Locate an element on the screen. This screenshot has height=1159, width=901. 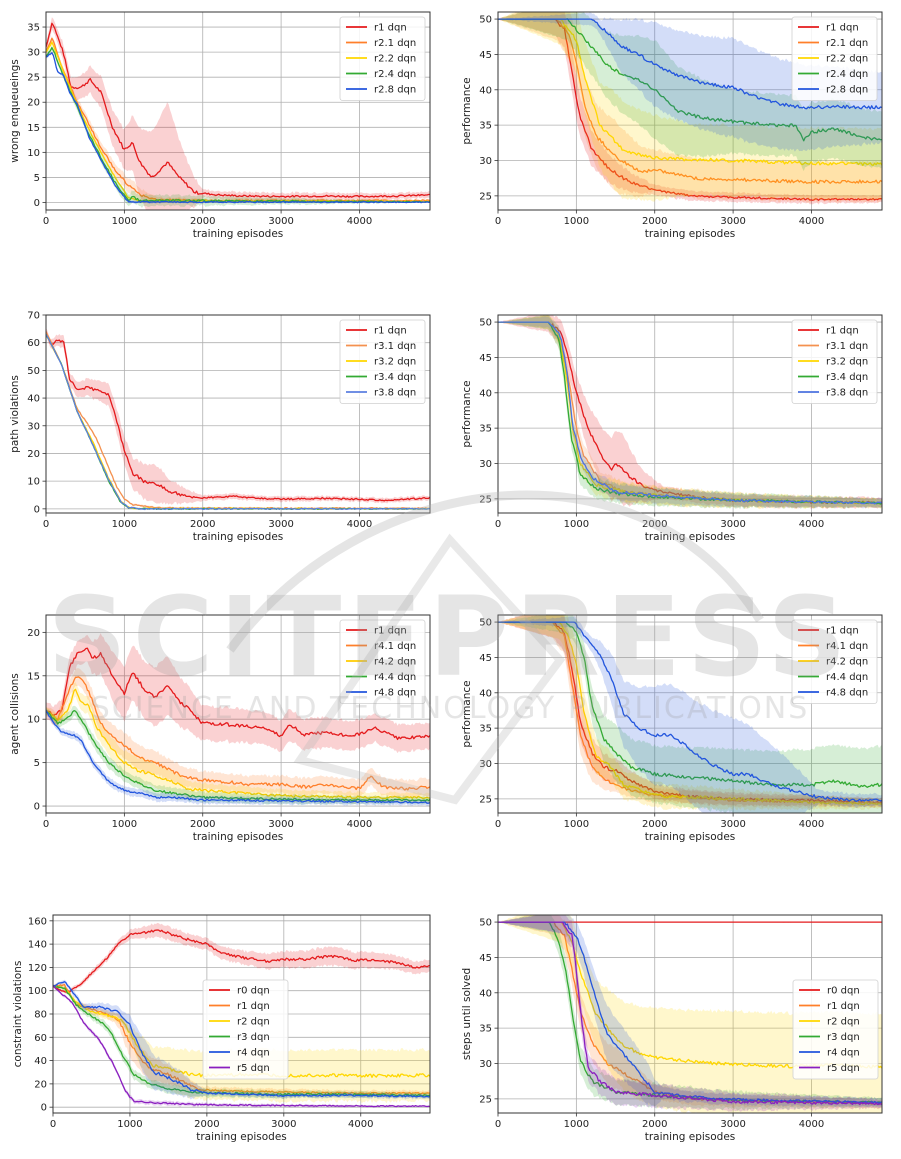
legend-label: r4.8 dqn is located at coordinates (395, 693).